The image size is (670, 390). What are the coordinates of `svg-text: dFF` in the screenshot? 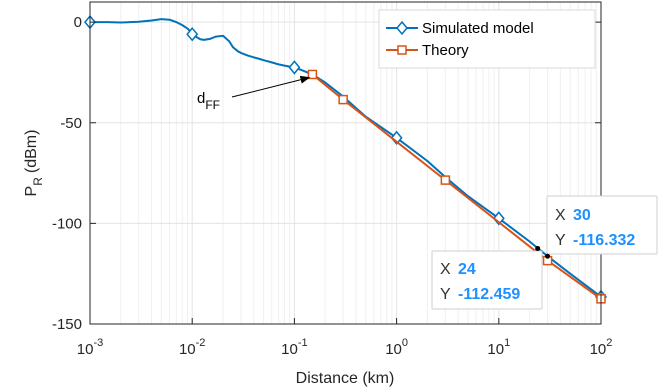 It's located at (208, 101).